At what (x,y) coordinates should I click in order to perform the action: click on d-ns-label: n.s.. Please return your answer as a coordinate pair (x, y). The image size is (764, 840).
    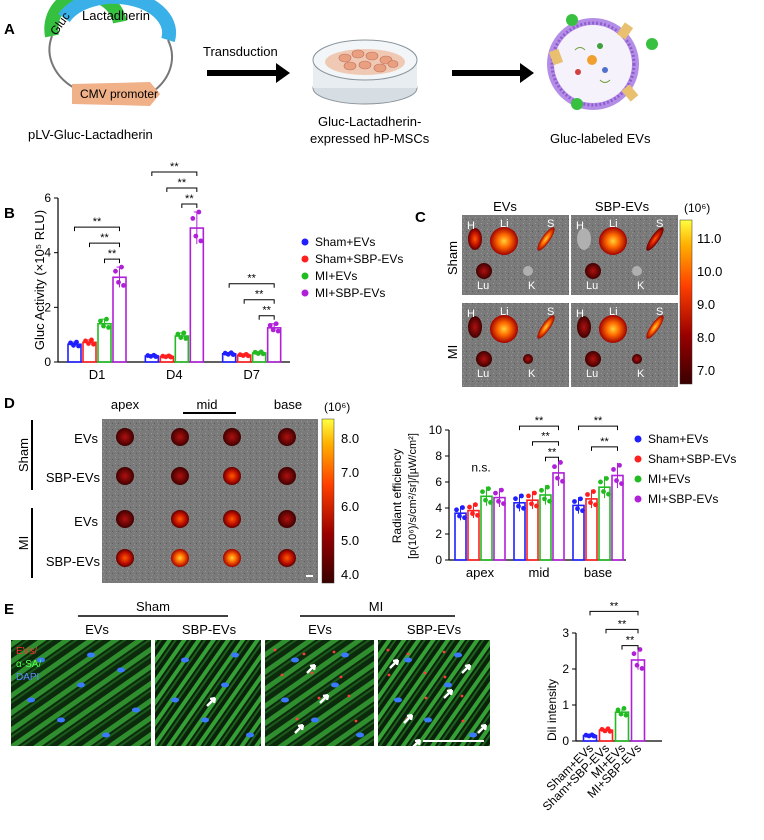
    Looking at the image, I should click on (480, 468).